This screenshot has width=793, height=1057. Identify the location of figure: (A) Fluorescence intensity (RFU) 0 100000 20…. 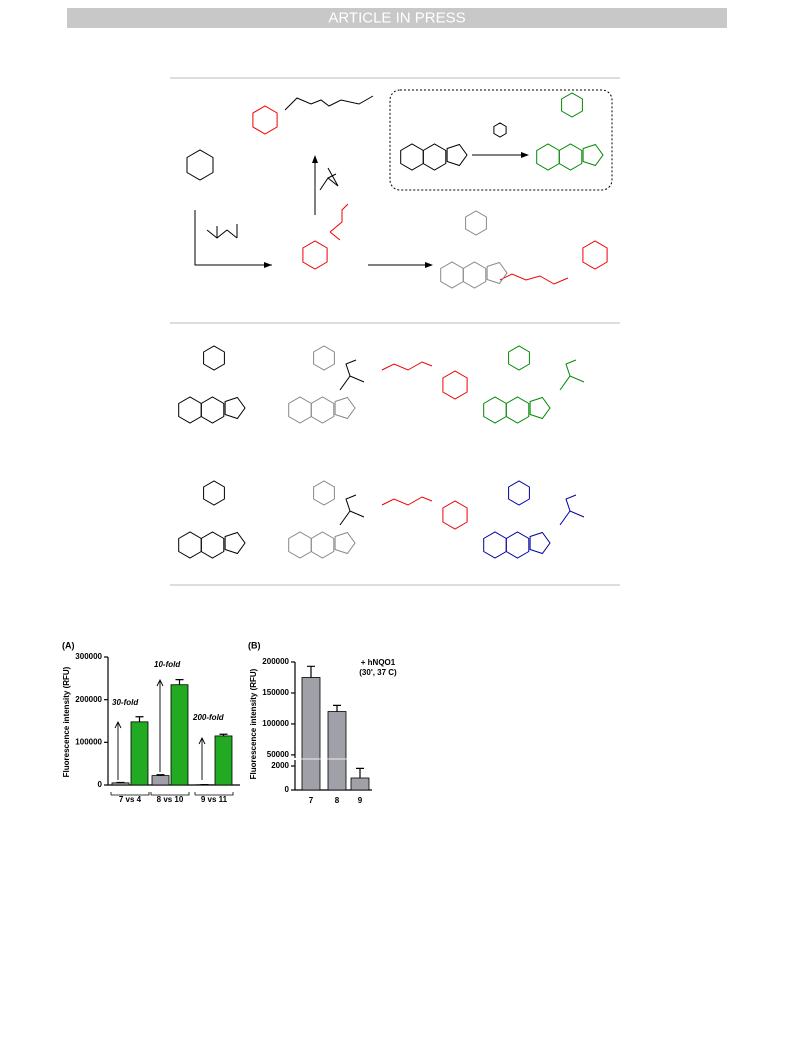
(229, 722).